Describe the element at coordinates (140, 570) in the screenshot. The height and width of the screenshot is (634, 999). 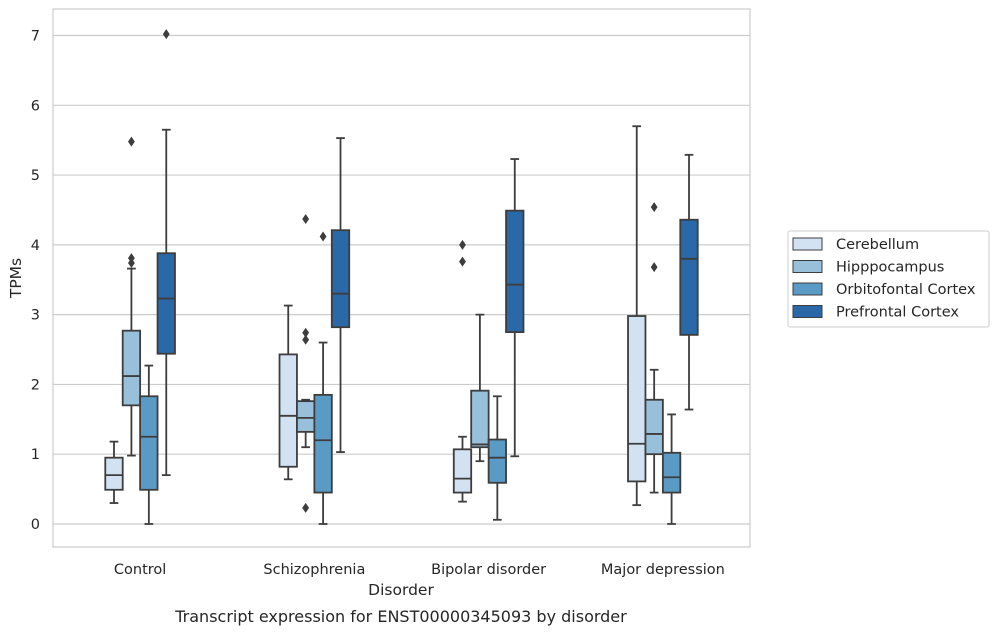
I see `x-tick-label: Control` at that location.